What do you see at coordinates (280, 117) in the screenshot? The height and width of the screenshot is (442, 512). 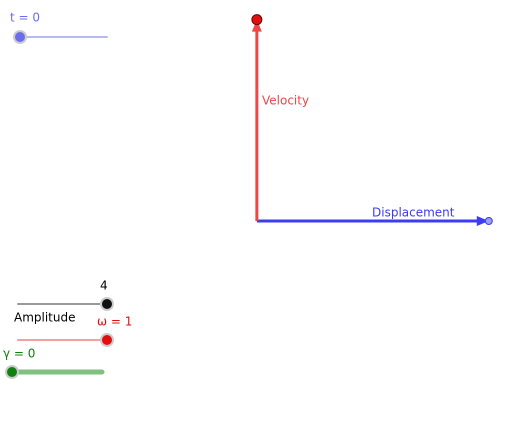 I see `vector: Velocity` at bounding box center [280, 117].